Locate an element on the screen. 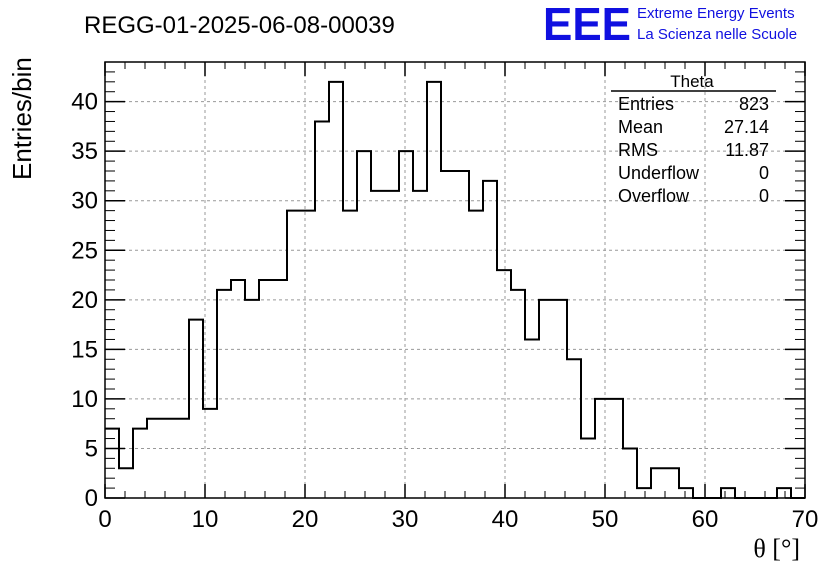 This screenshot has width=836, height=572. y-tick-label: 15 is located at coordinates (84, 349).